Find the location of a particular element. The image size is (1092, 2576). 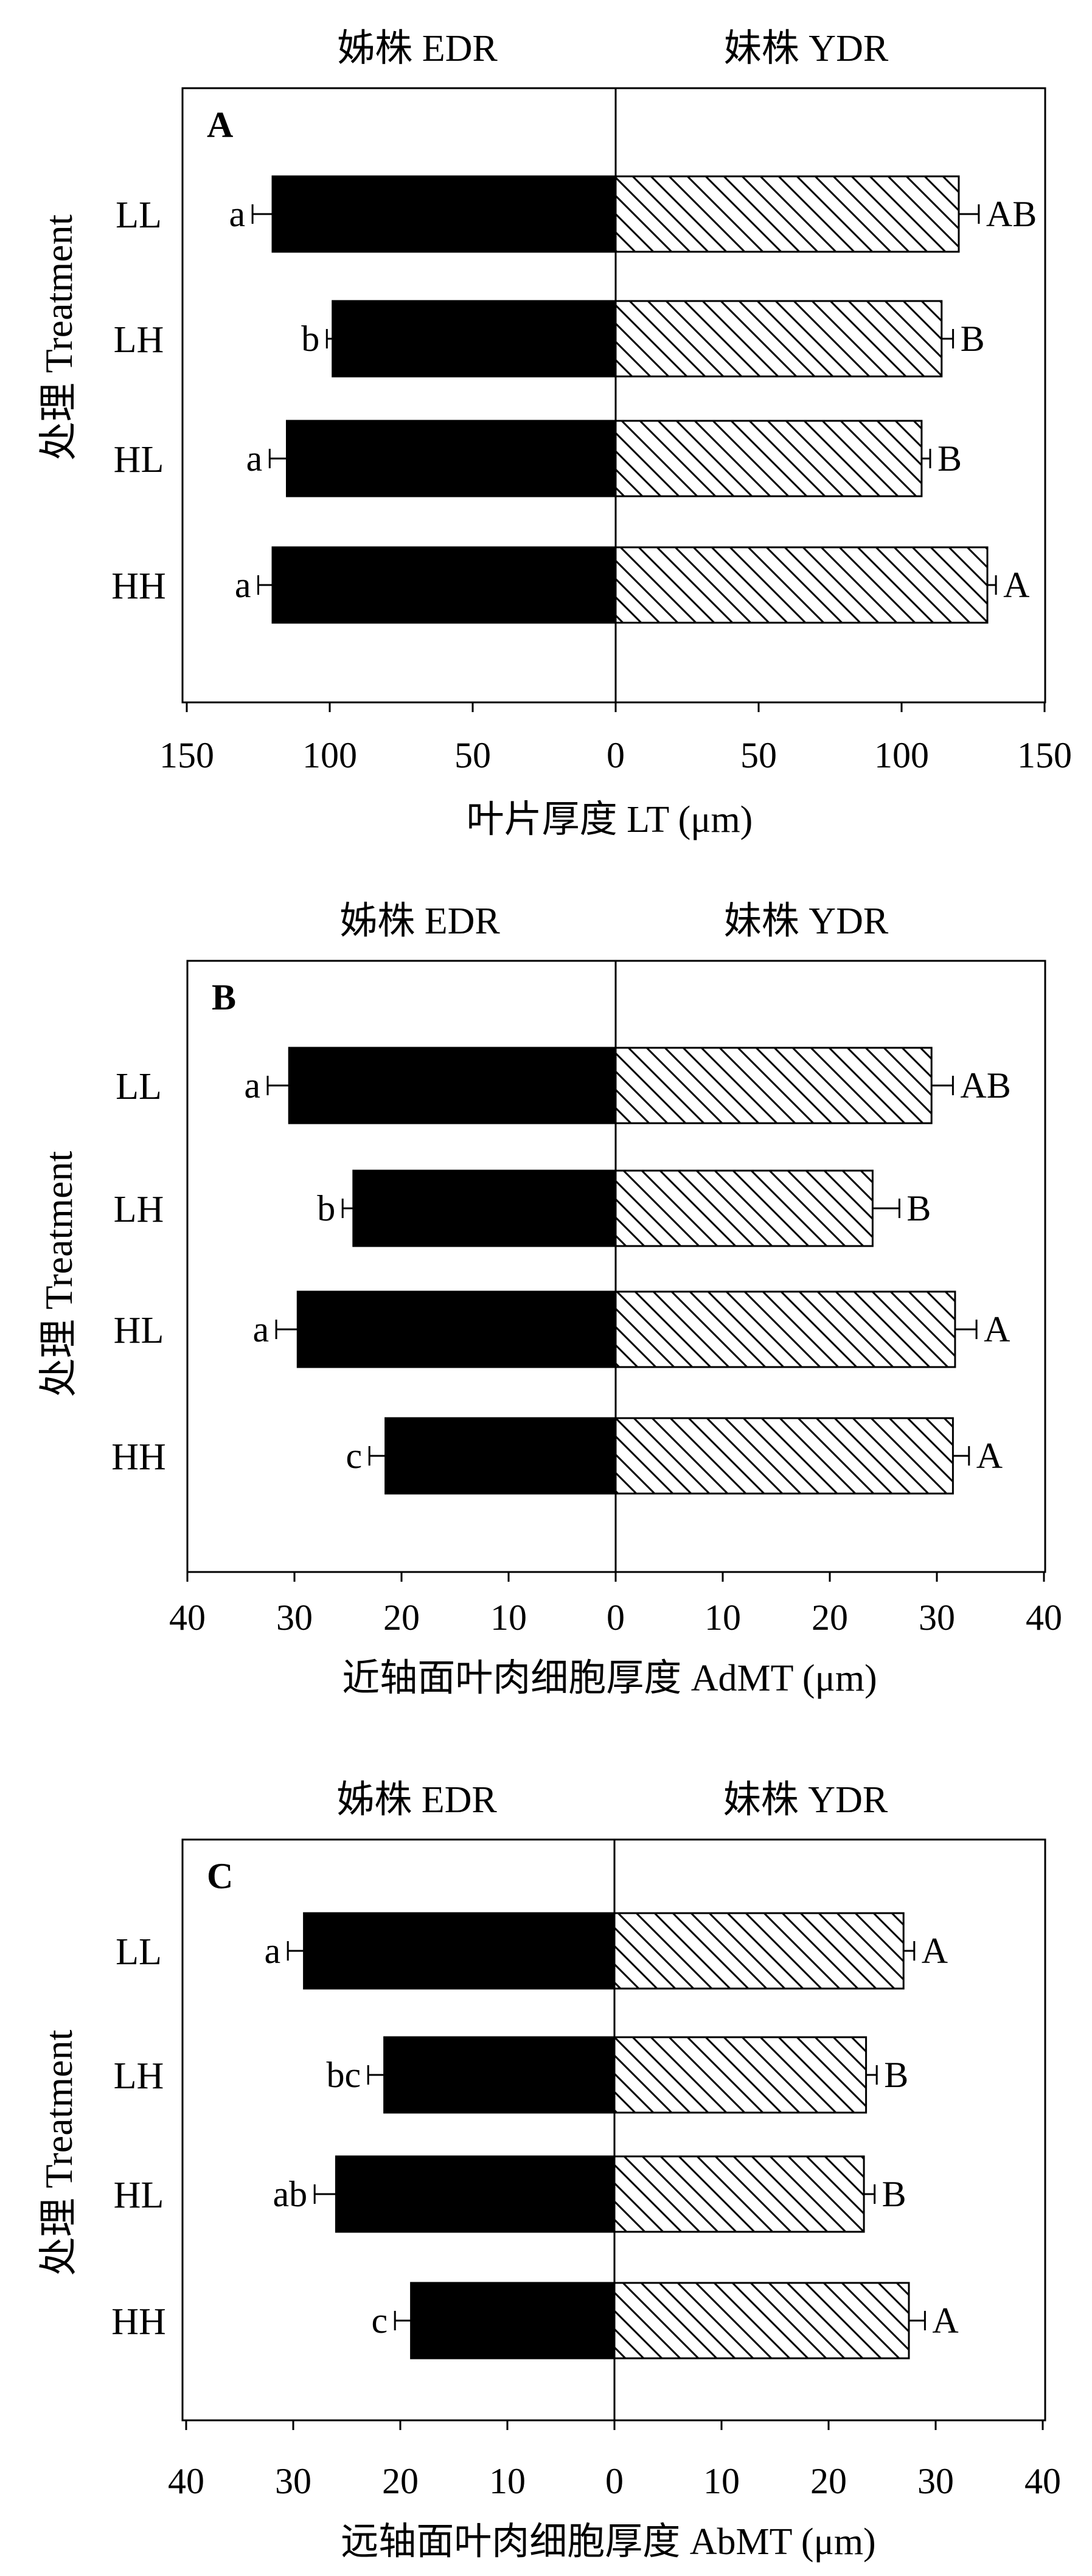

significance-label: bc is located at coordinates (344, 2075).